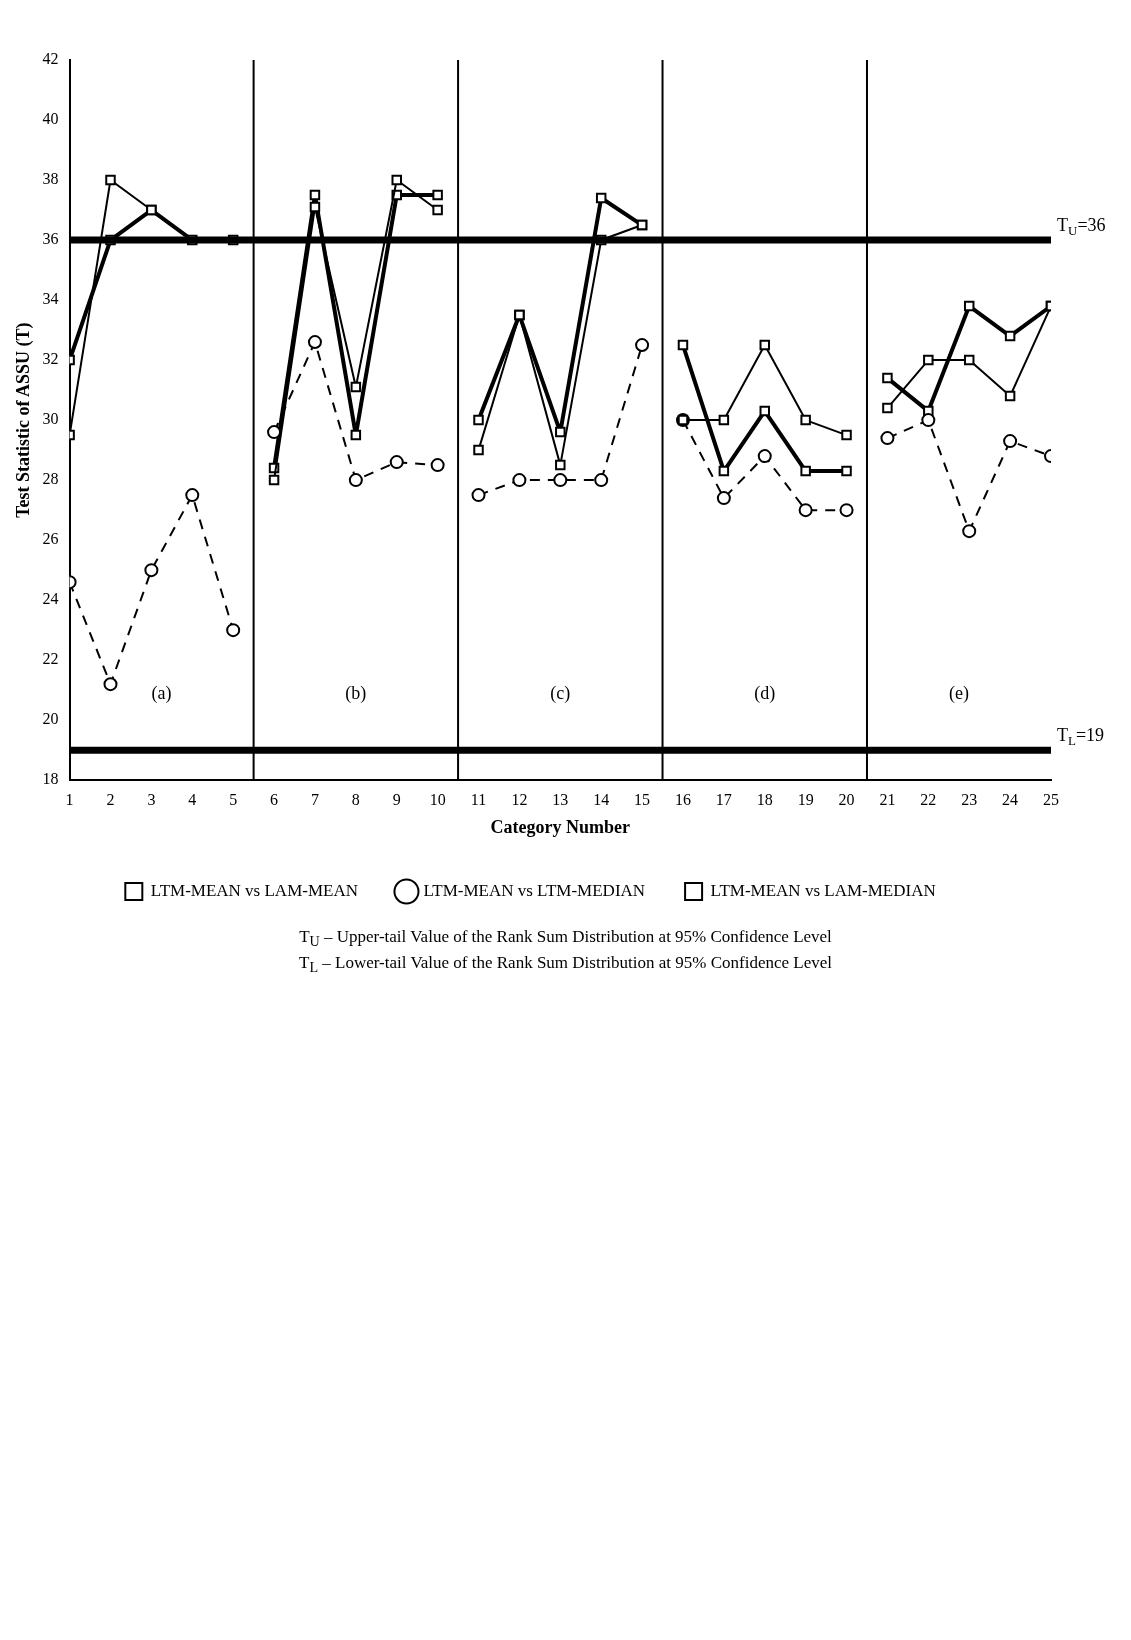 Image resolution: width=1131 pixels, height=1640 pixels. Describe the element at coordinates (50, 719) in the screenshot. I see `y-tick-label: 20` at that location.